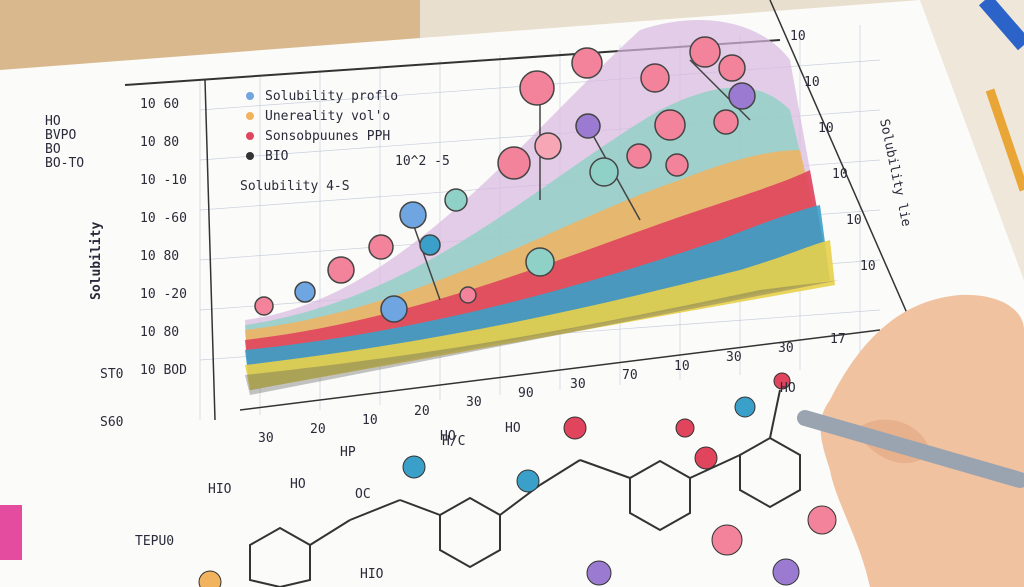 The height and width of the screenshot is (587, 1024). Describe the element at coordinates (1001, 25) in the screenshot. I see `blue-marker` at that location.